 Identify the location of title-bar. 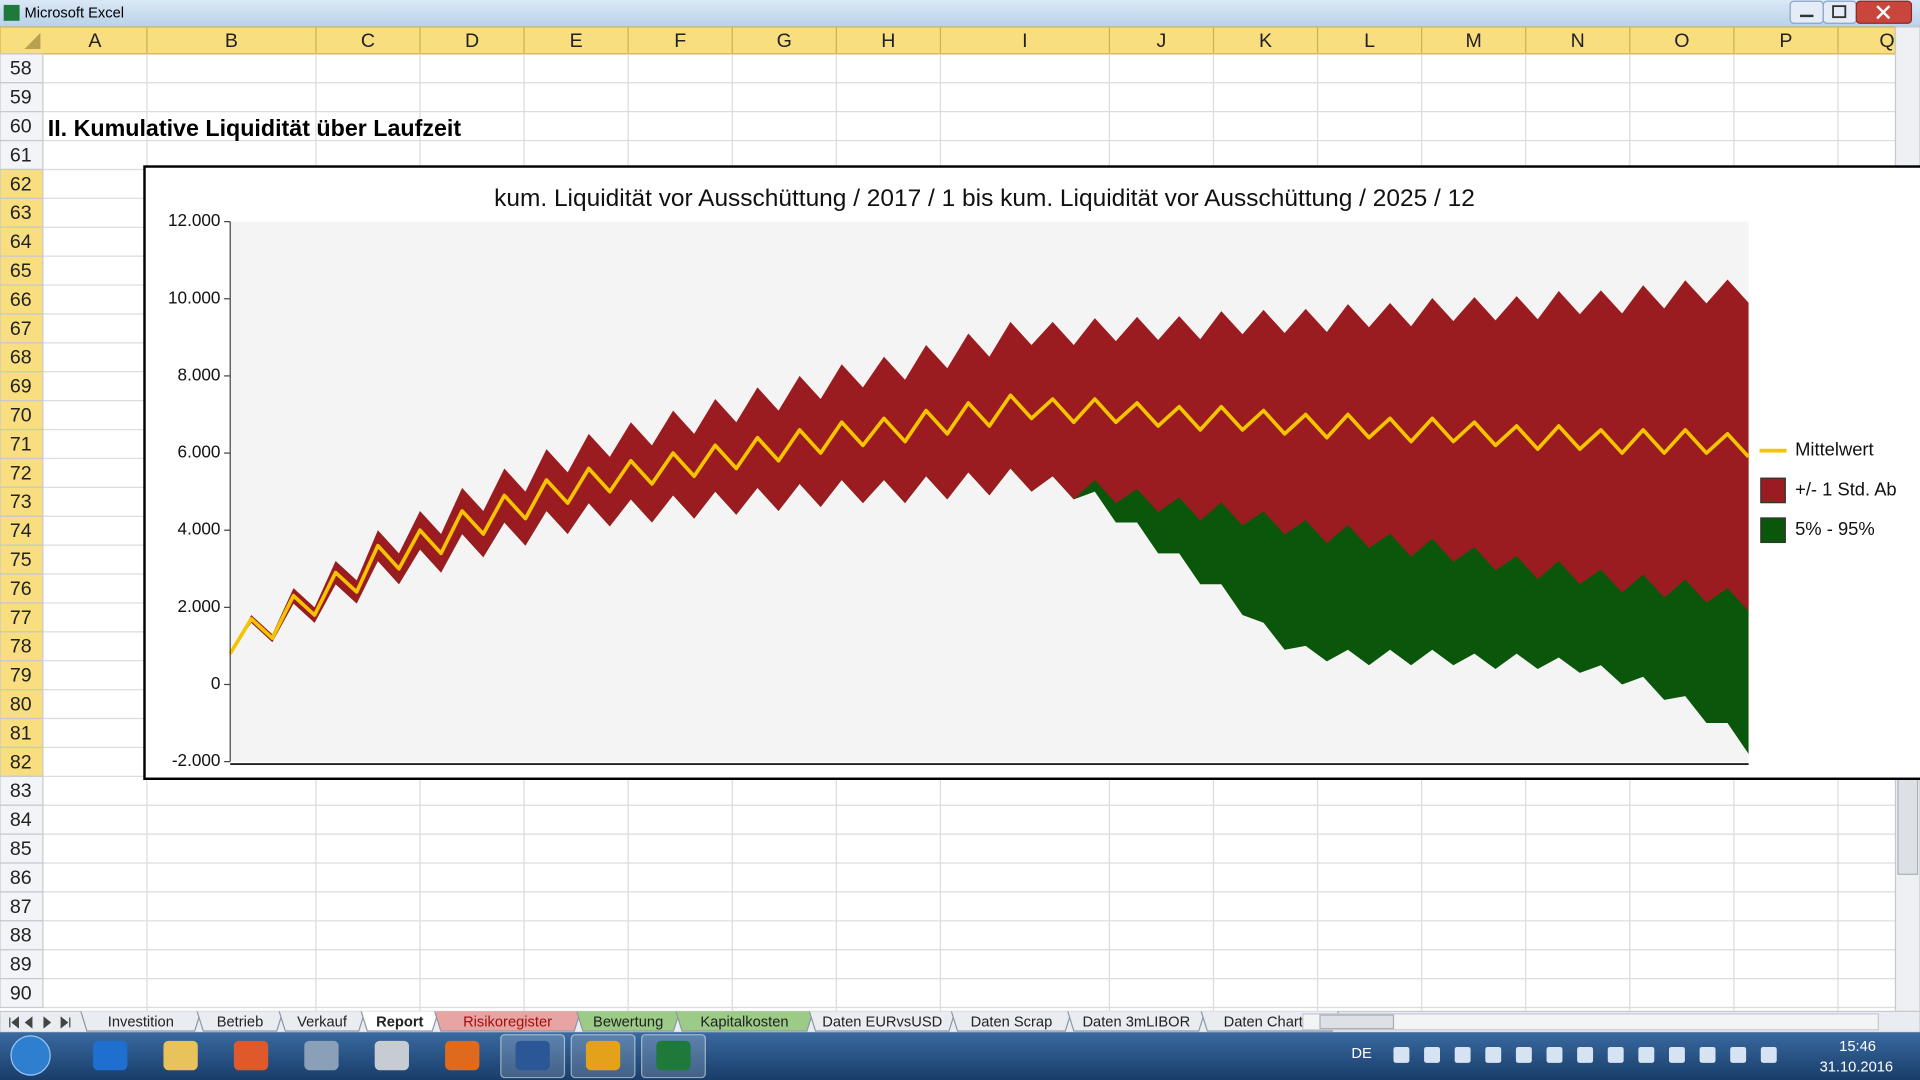
(960, 13).